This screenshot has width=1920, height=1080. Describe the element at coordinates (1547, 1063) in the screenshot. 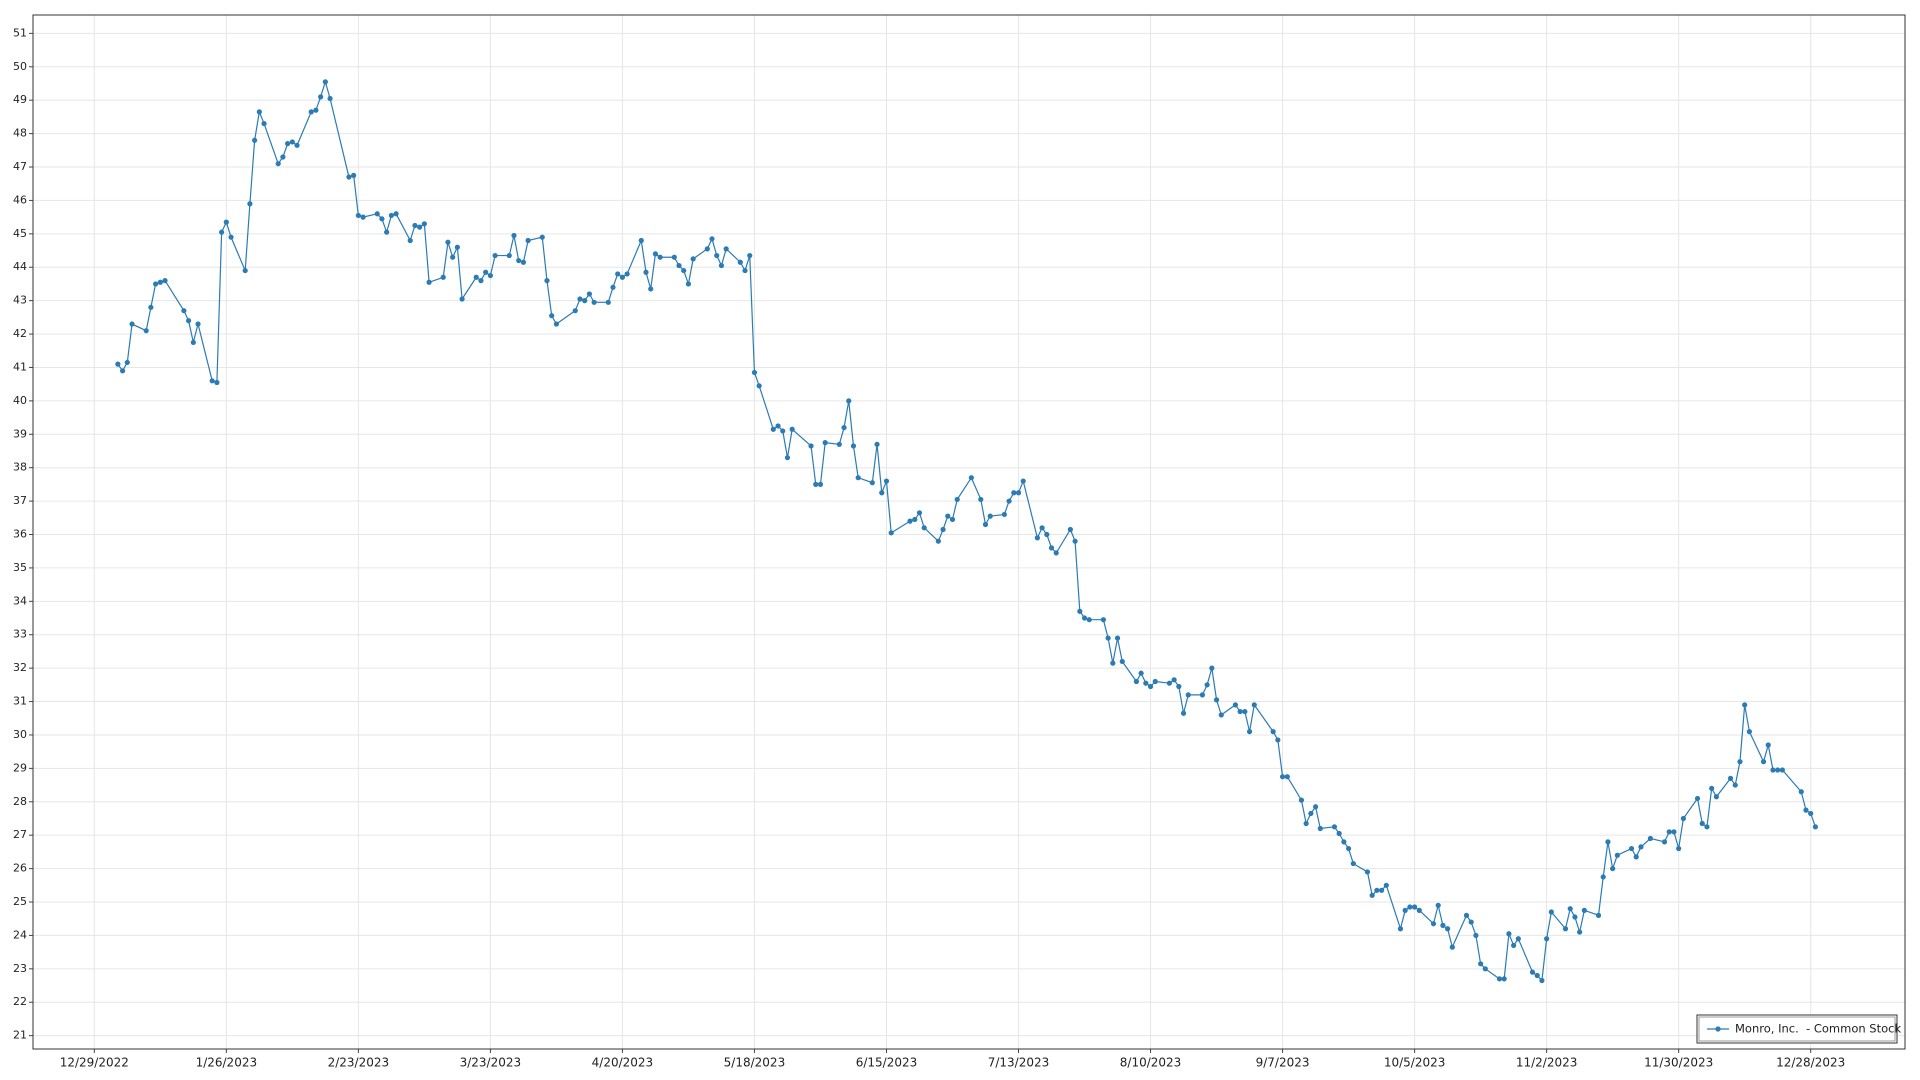

I see `x-tick-label: 11/2/2023` at that location.